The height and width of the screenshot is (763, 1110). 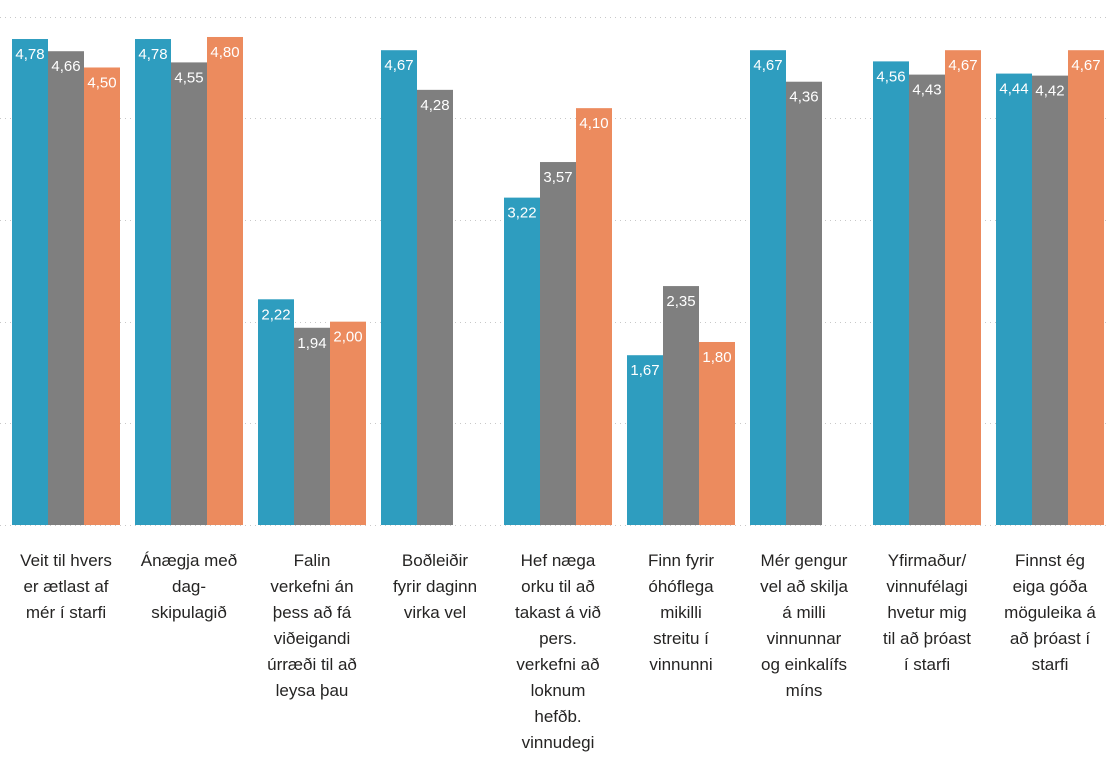 What do you see at coordinates (803, 97) in the screenshot?
I see `data-label: 4,36` at bounding box center [803, 97].